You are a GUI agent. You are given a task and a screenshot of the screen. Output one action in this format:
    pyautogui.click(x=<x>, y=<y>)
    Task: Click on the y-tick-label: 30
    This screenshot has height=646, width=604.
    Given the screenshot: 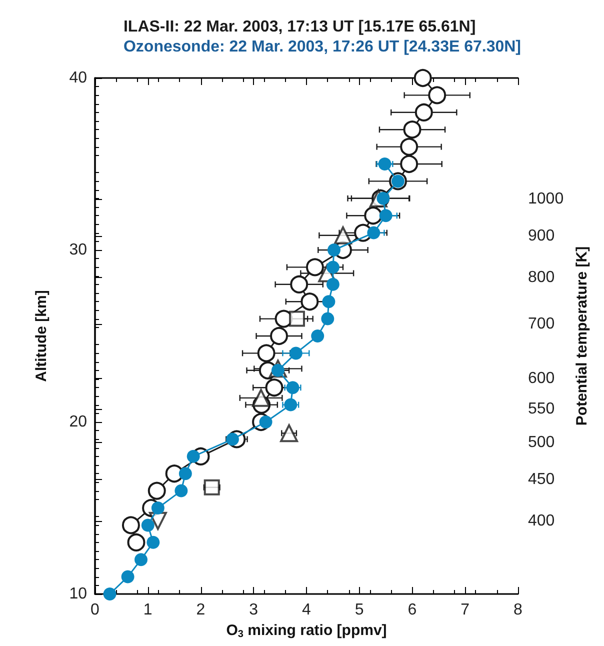 What is the action you would take?
    pyautogui.click(x=78, y=250)
    